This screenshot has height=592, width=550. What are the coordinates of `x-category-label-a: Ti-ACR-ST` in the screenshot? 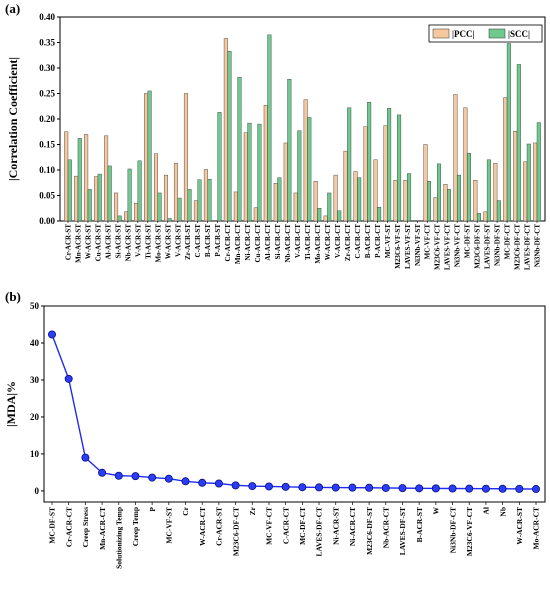 It's located at (148, 241).